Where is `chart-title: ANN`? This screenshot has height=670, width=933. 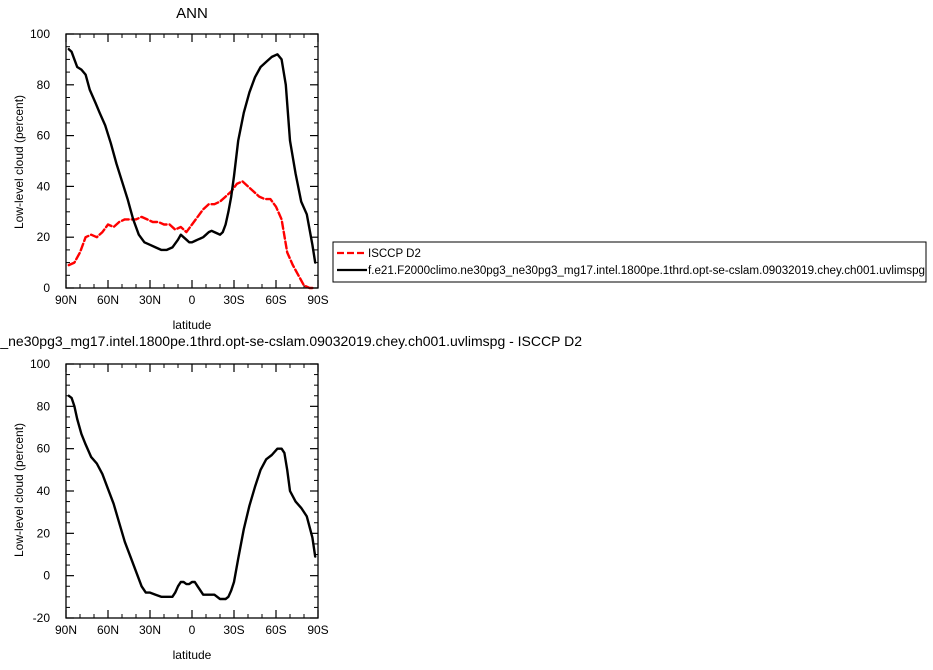
chart-title: ANN is located at coordinates (192, 13).